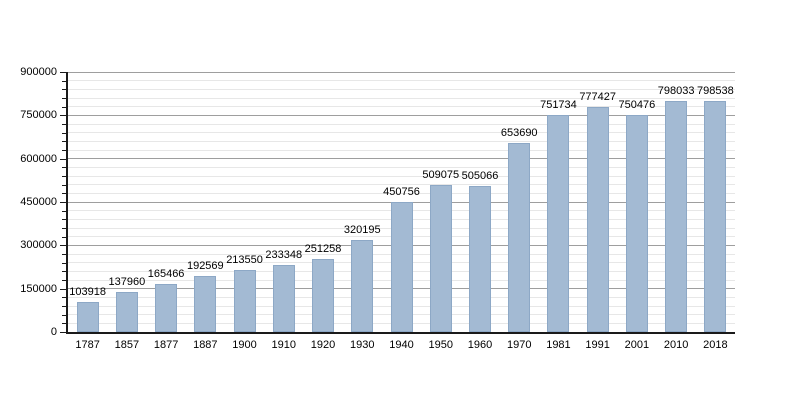  Describe the element at coordinates (166, 345) in the screenshot. I see `x-tick-label: 1877` at that location.